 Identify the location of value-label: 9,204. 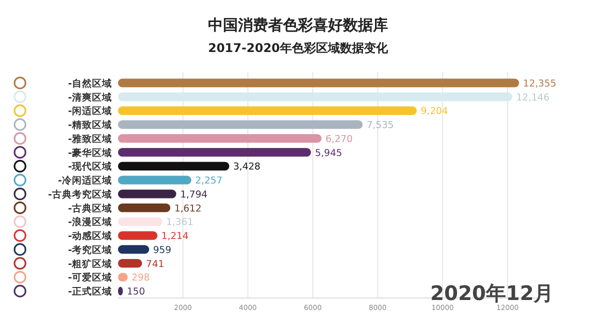
(434, 112).